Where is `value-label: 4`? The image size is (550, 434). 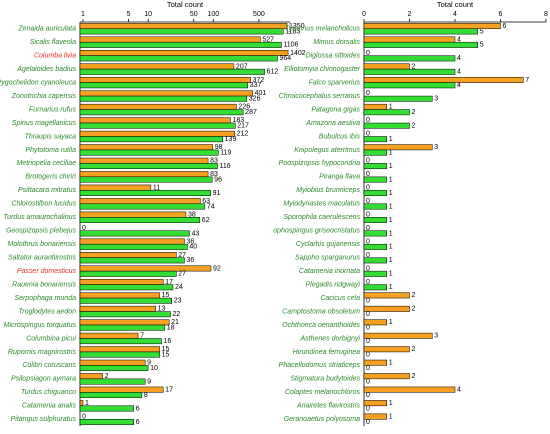
value-label: 4 is located at coordinates (459, 58).